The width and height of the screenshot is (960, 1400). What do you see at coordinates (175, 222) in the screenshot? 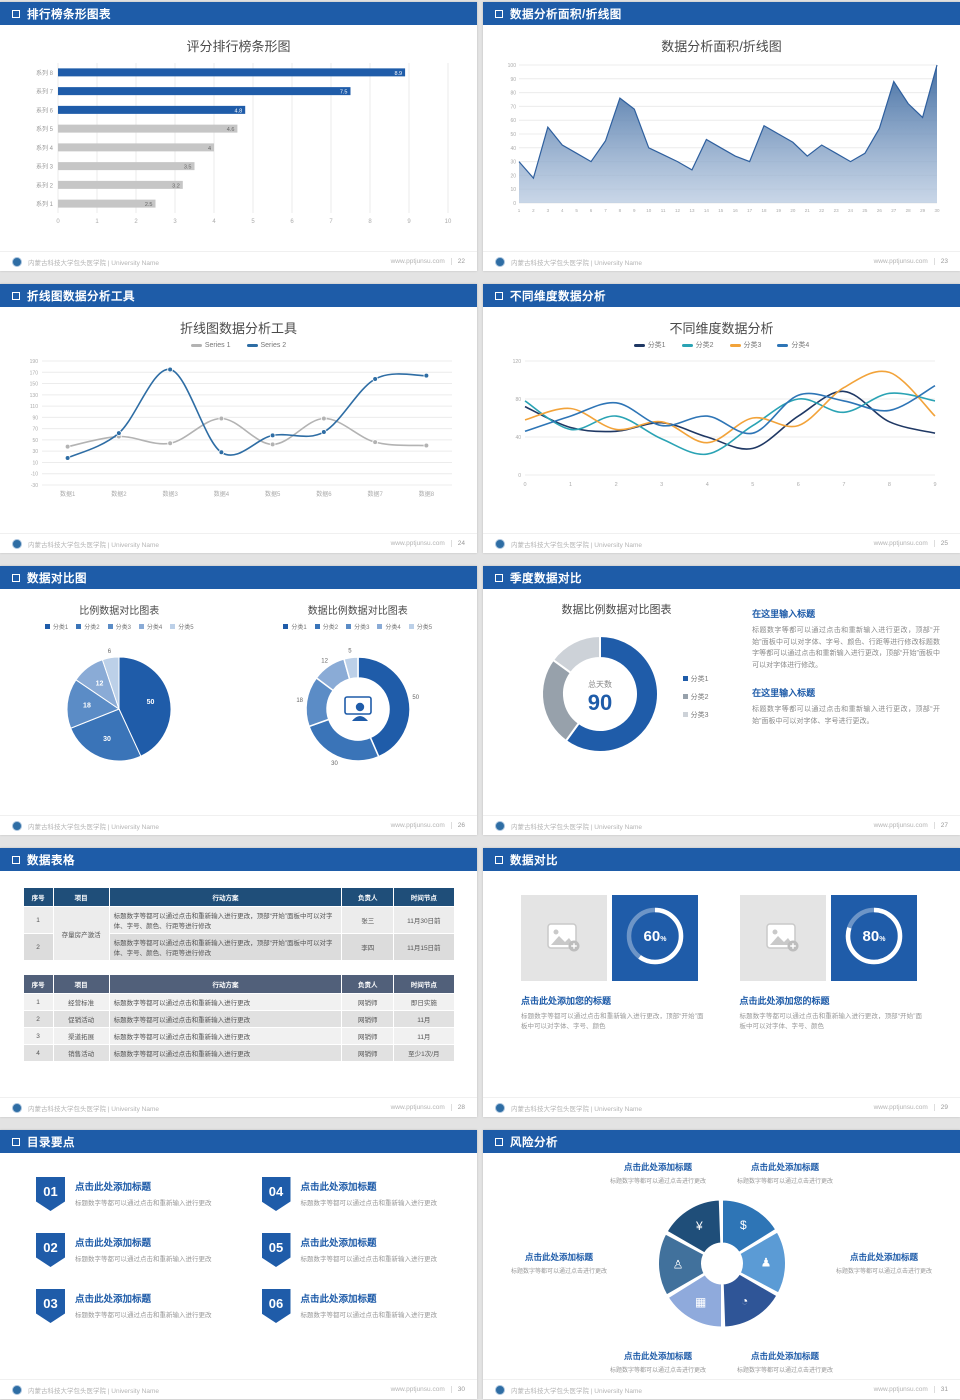
I see `svg-text: 3` at bounding box center [175, 222].